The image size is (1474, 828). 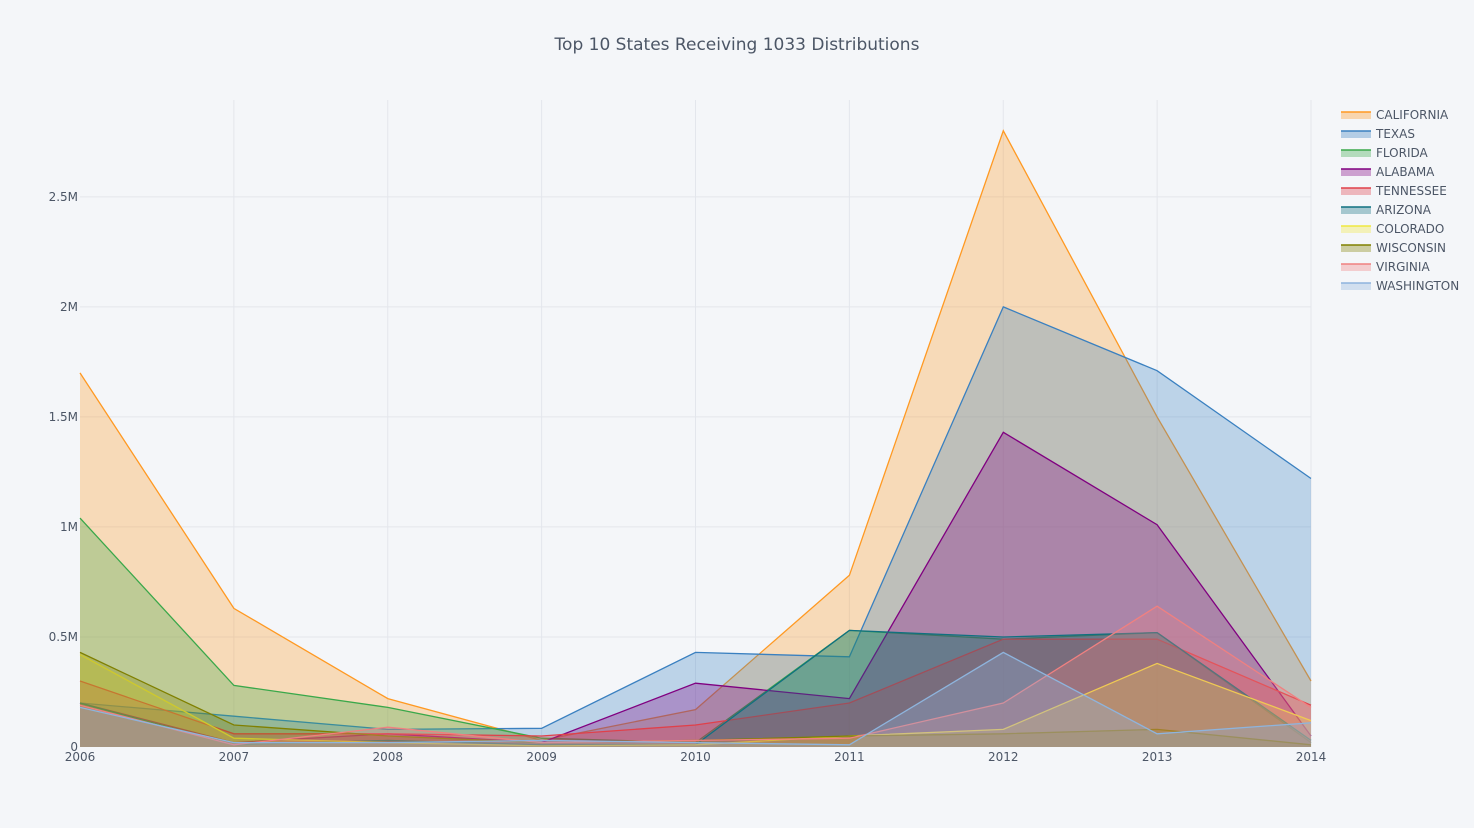 What do you see at coordinates (1411, 248) in the screenshot?
I see `legend-label: WISCONSIN` at bounding box center [1411, 248].